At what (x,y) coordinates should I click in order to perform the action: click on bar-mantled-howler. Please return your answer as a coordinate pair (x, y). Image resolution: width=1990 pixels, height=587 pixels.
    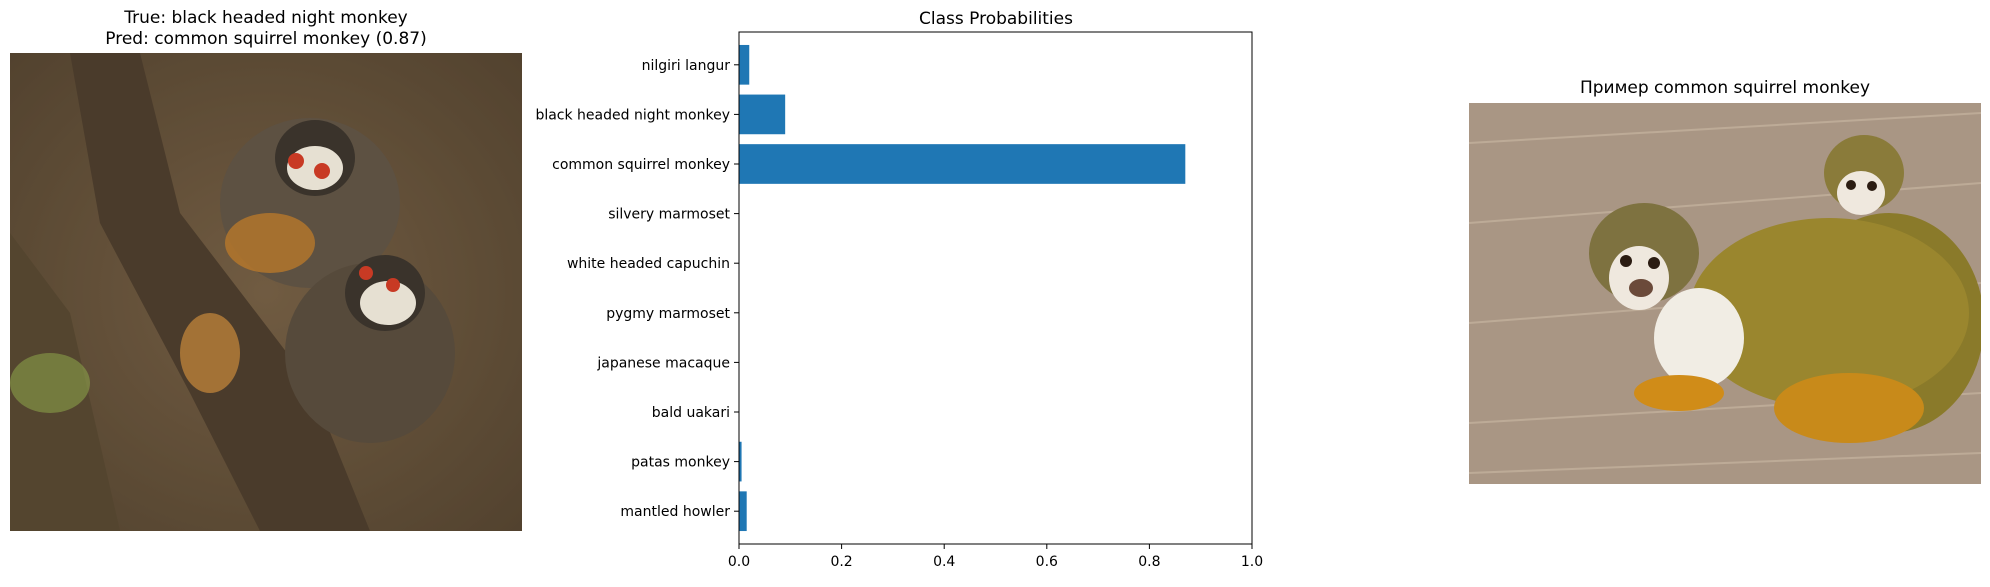
    Looking at the image, I should click on (743, 511).